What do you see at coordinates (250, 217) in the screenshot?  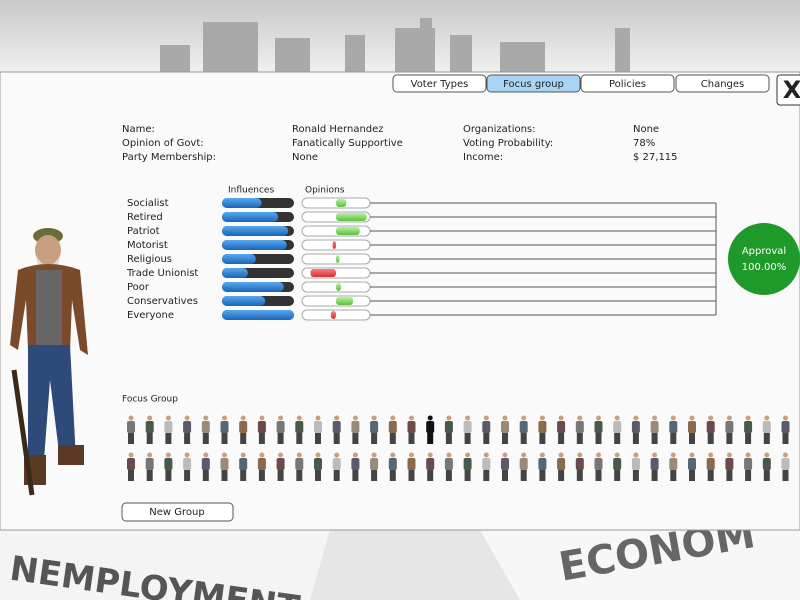 I see `influence-bar` at bounding box center [250, 217].